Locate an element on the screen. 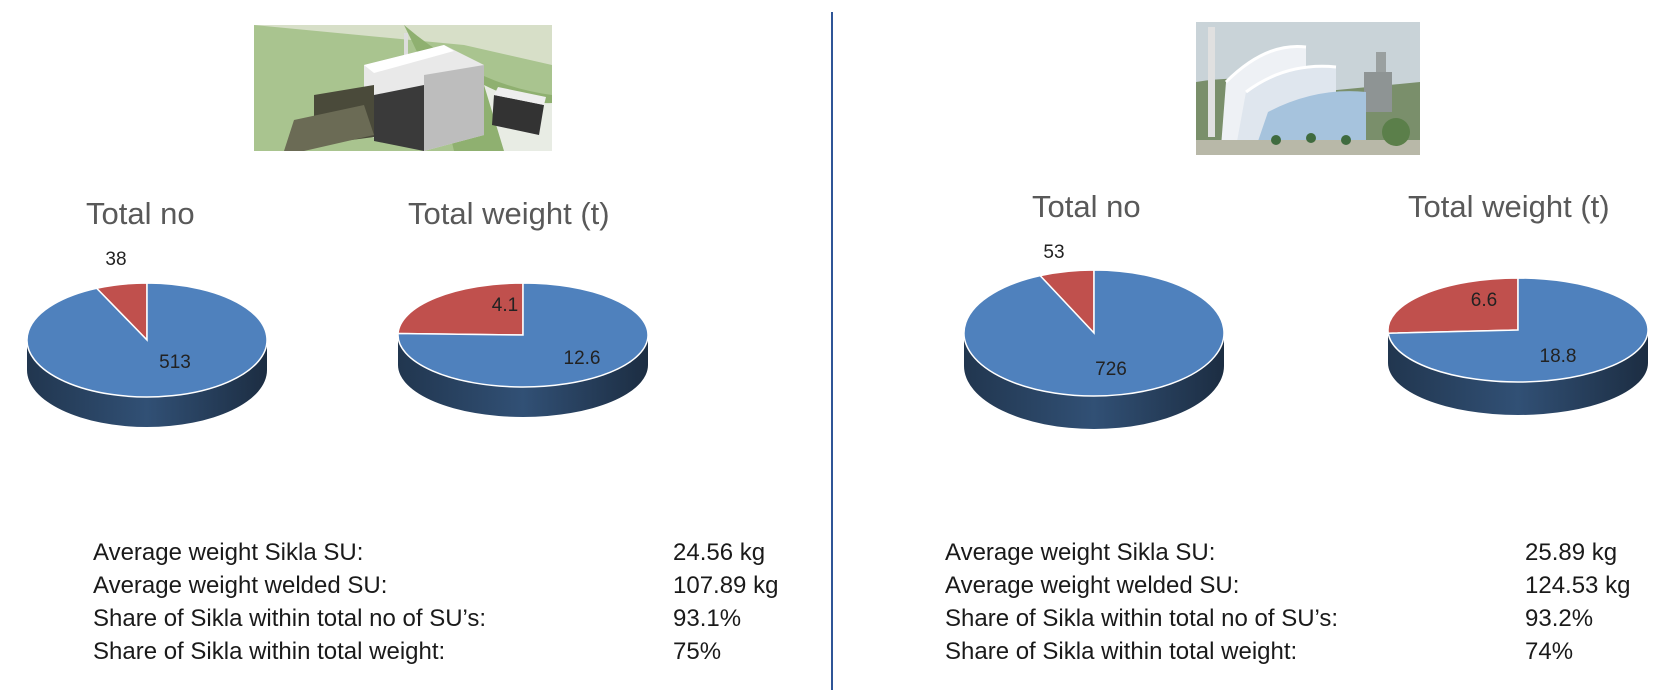 The width and height of the screenshot is (1673, 690). stat-value: 75% is located at coordinates (697, 651).